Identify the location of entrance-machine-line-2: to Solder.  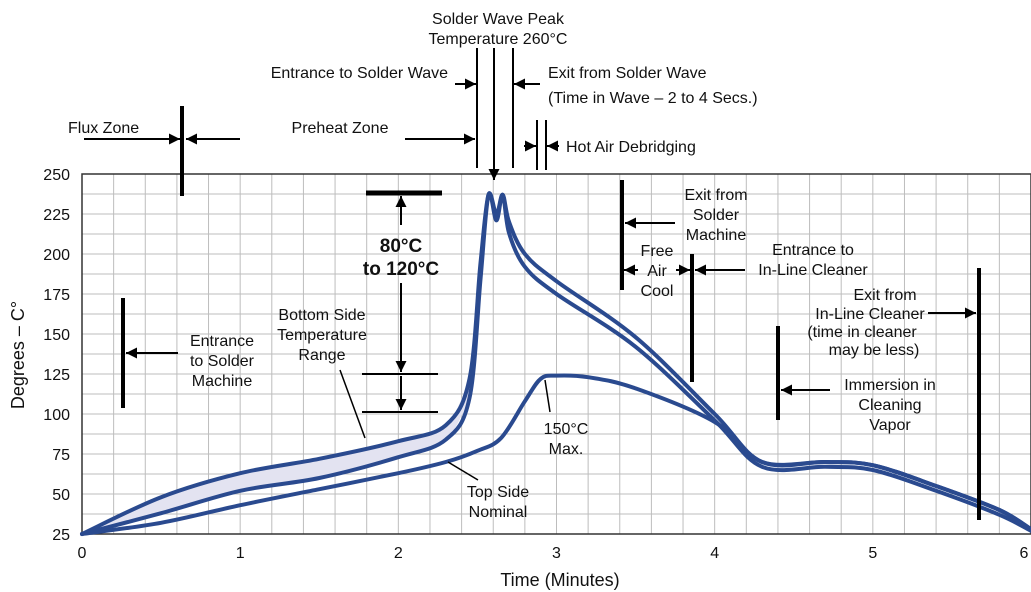
(222, 361).